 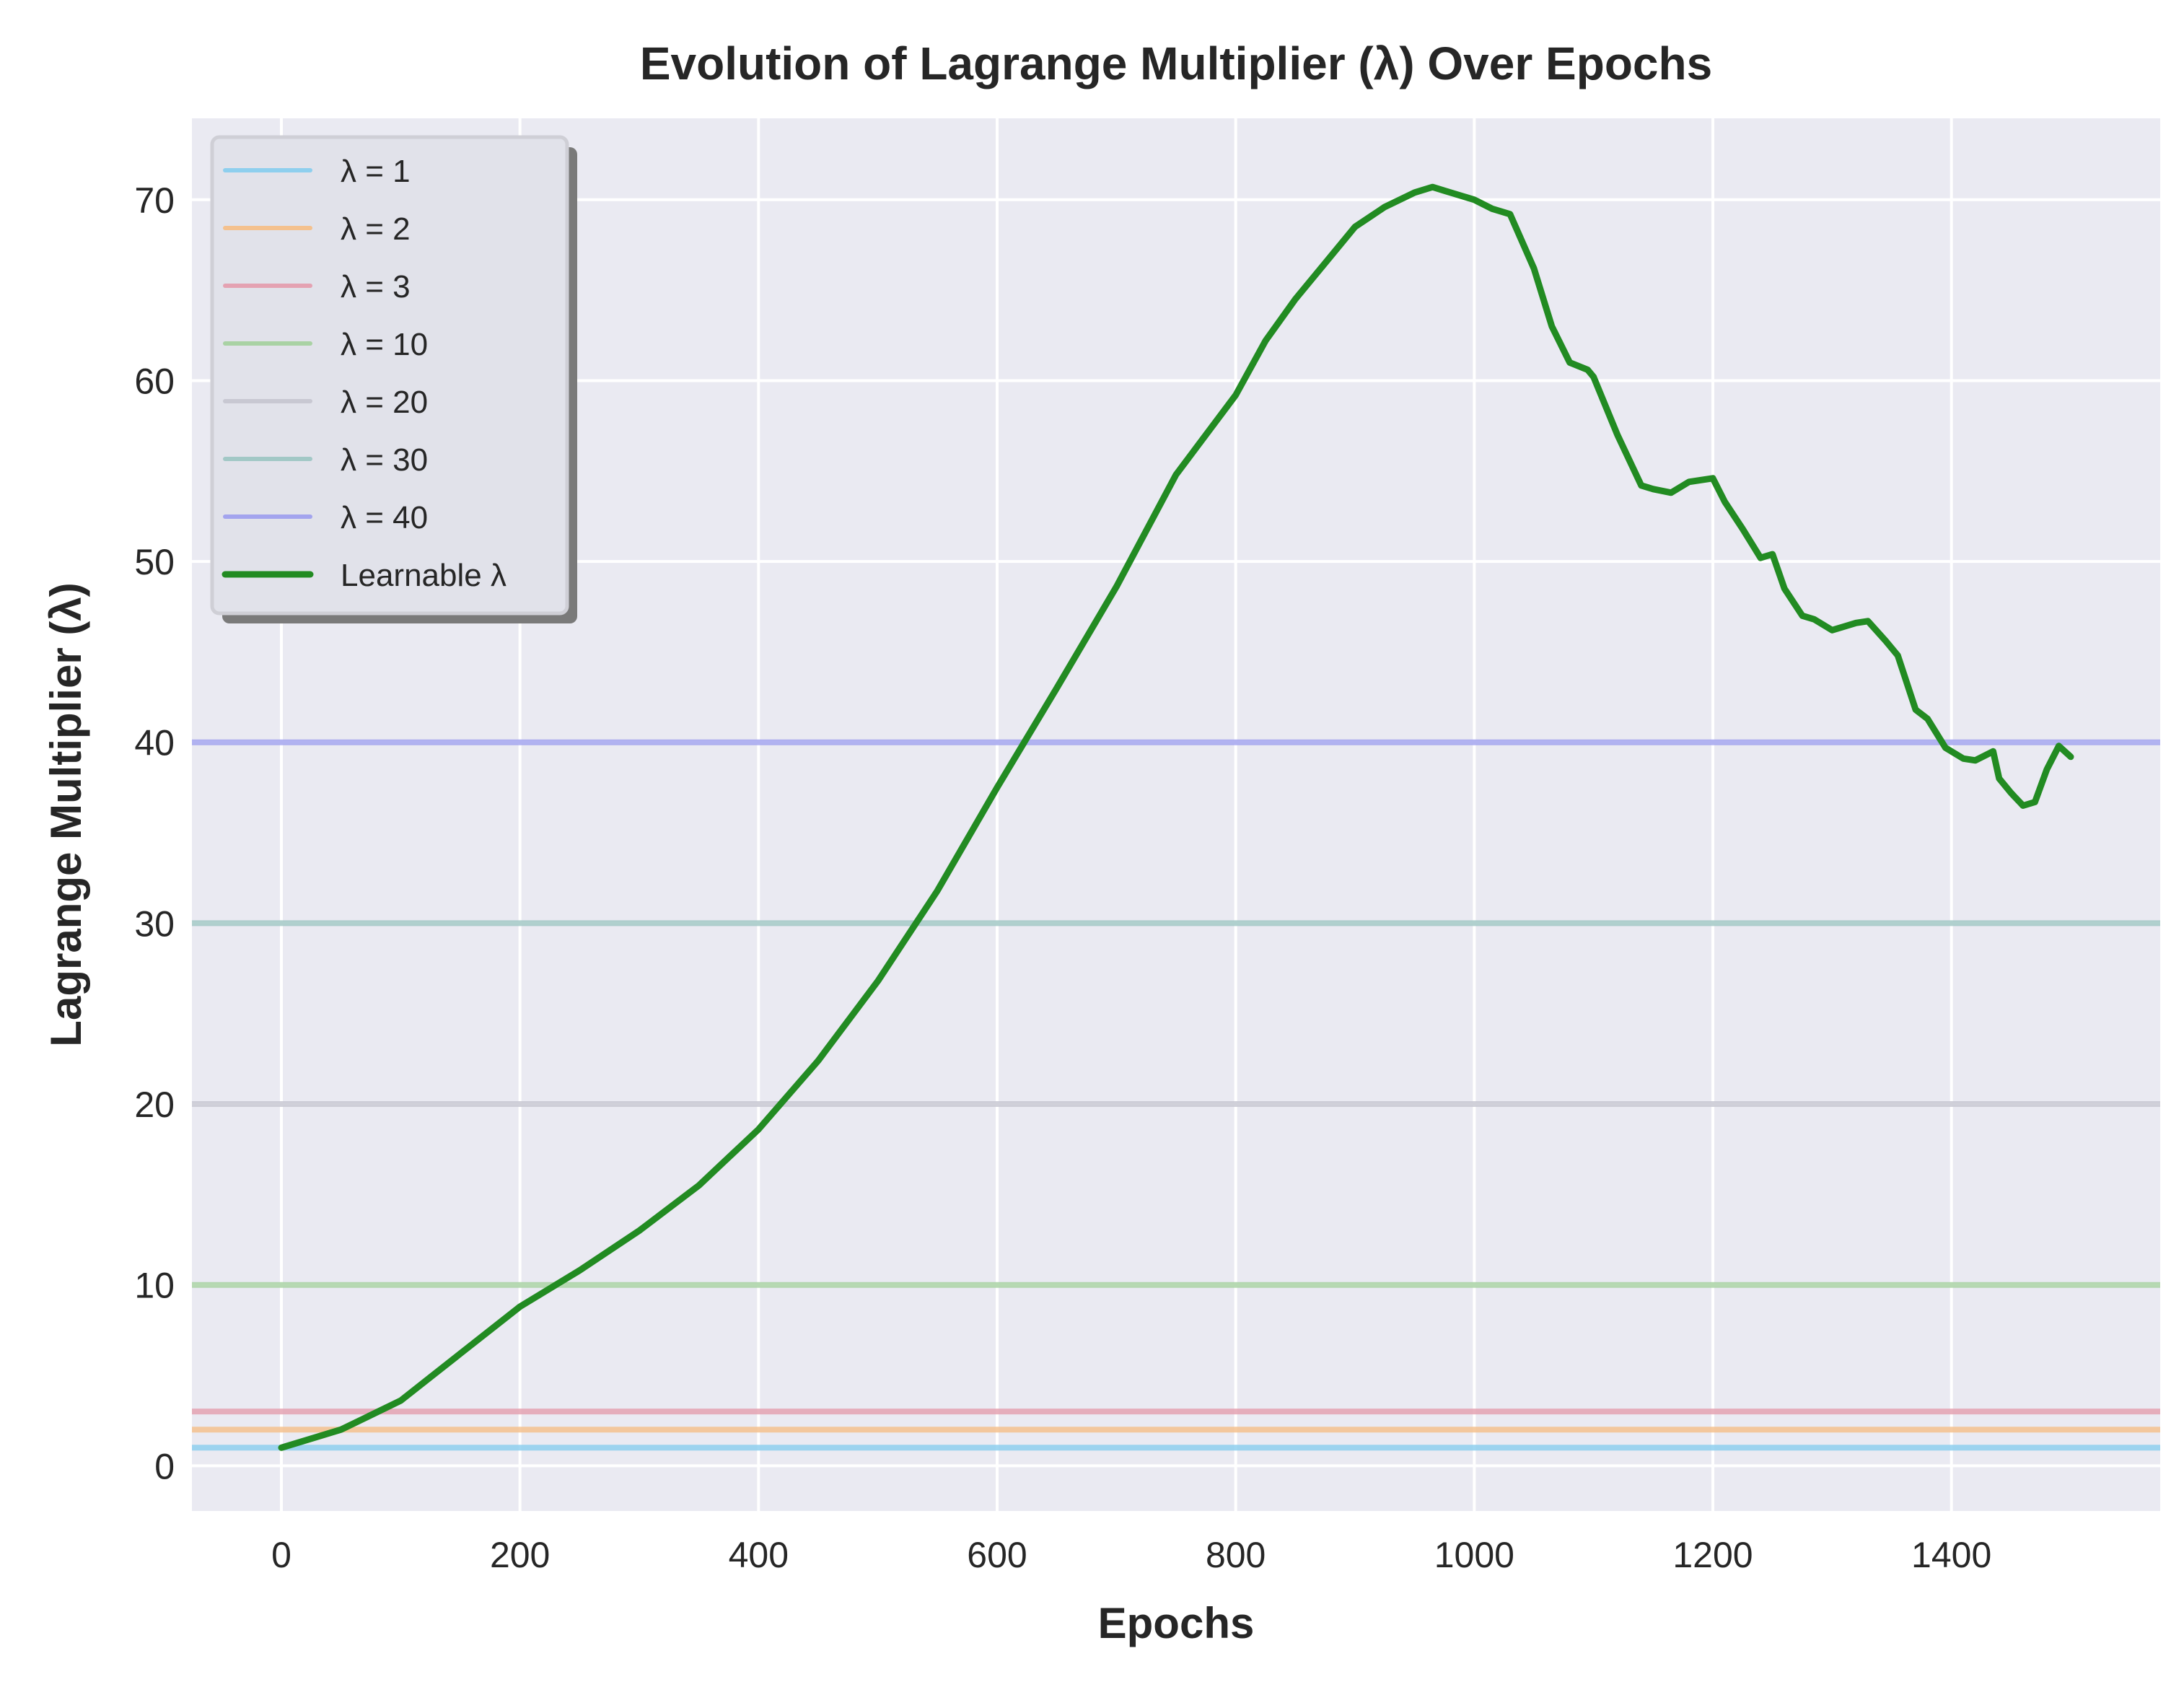 What do you see at coordinates (385, 402) in the screenshot?
I see `legend-label: λ = 20` at bounding box center [385, 402].